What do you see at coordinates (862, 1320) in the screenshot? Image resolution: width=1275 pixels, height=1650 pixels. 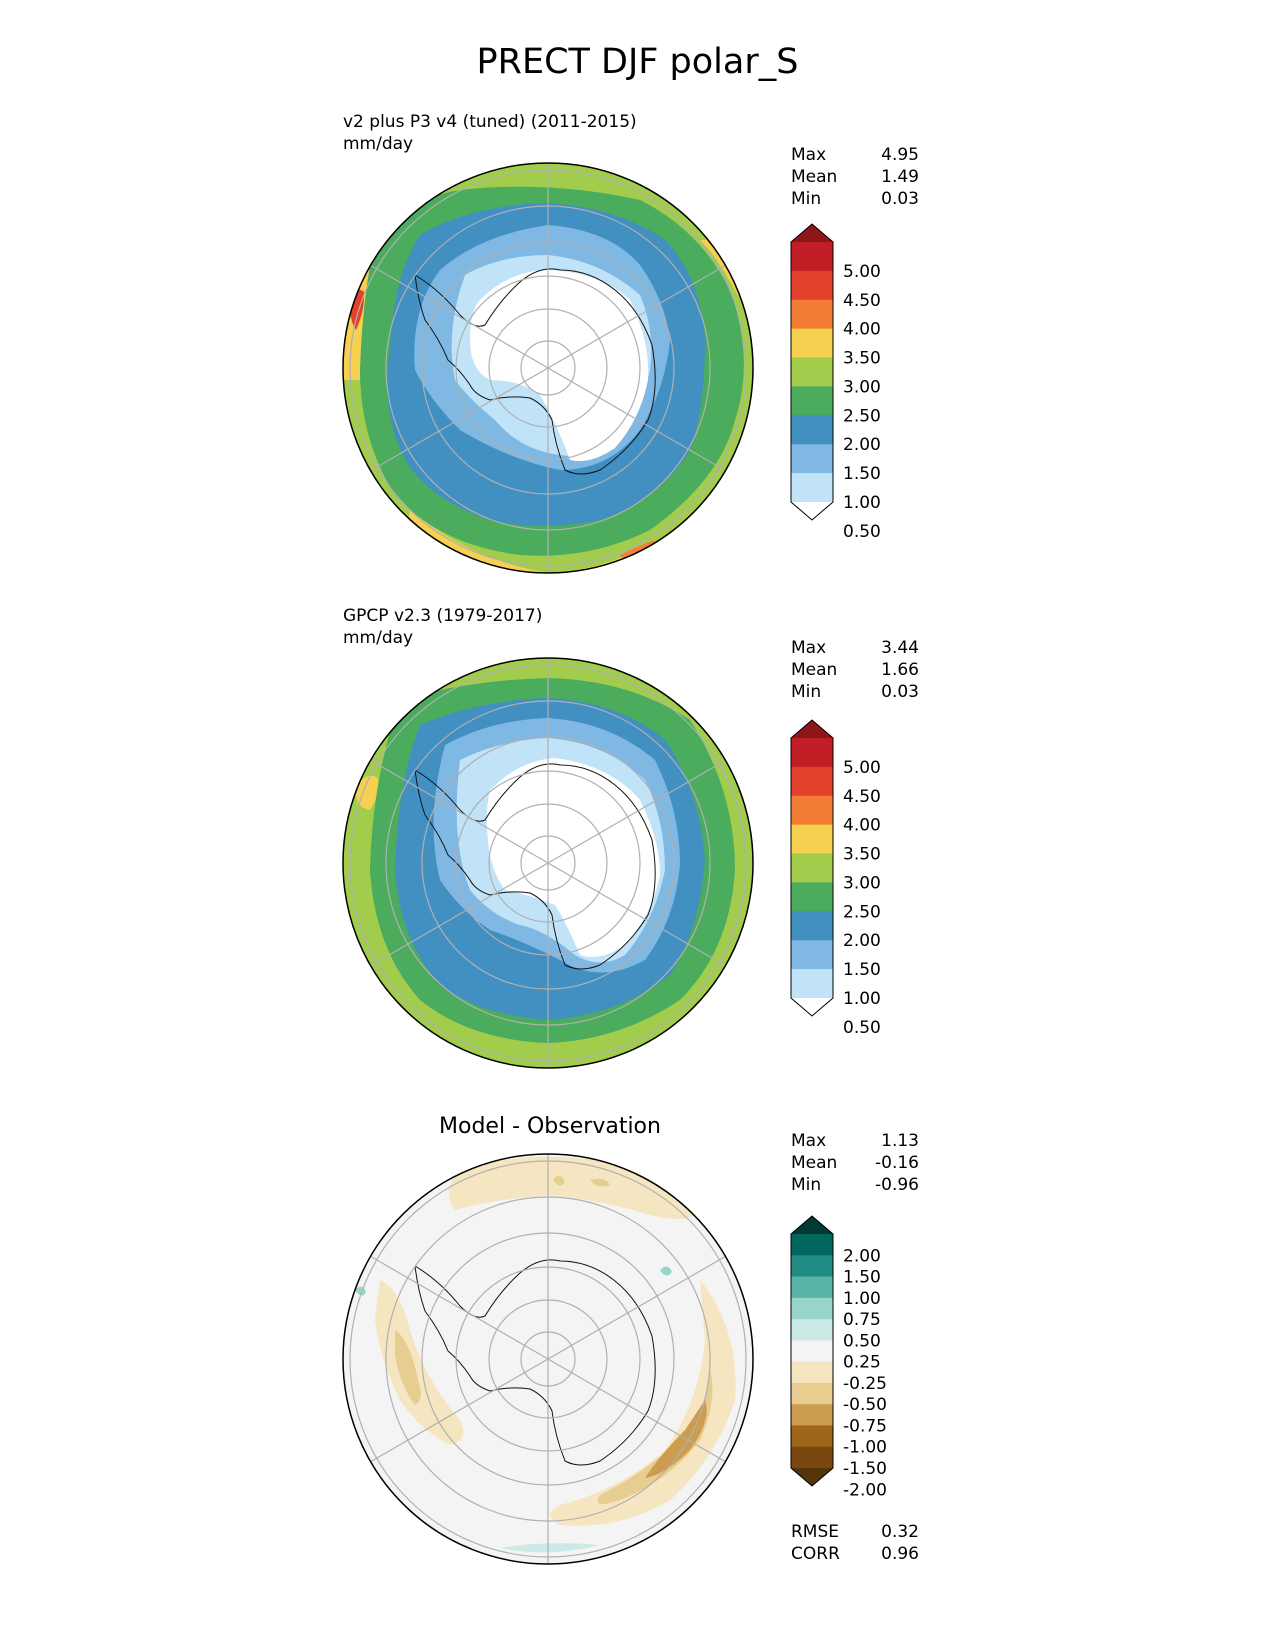 I see `colorbar-tick-label: 0.75` at bounding box center [862, 1320].